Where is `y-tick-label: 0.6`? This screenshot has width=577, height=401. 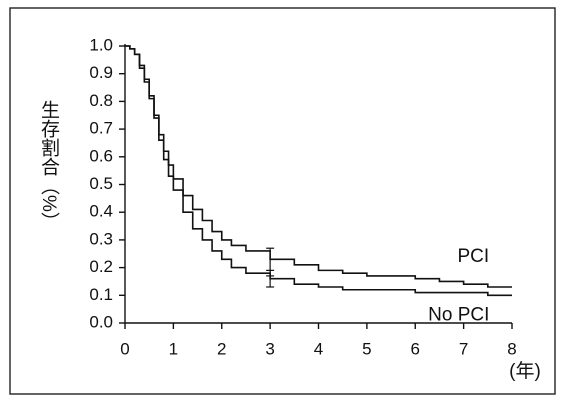
y-tick-label: 0.6 is located at coordinates (101, 155).